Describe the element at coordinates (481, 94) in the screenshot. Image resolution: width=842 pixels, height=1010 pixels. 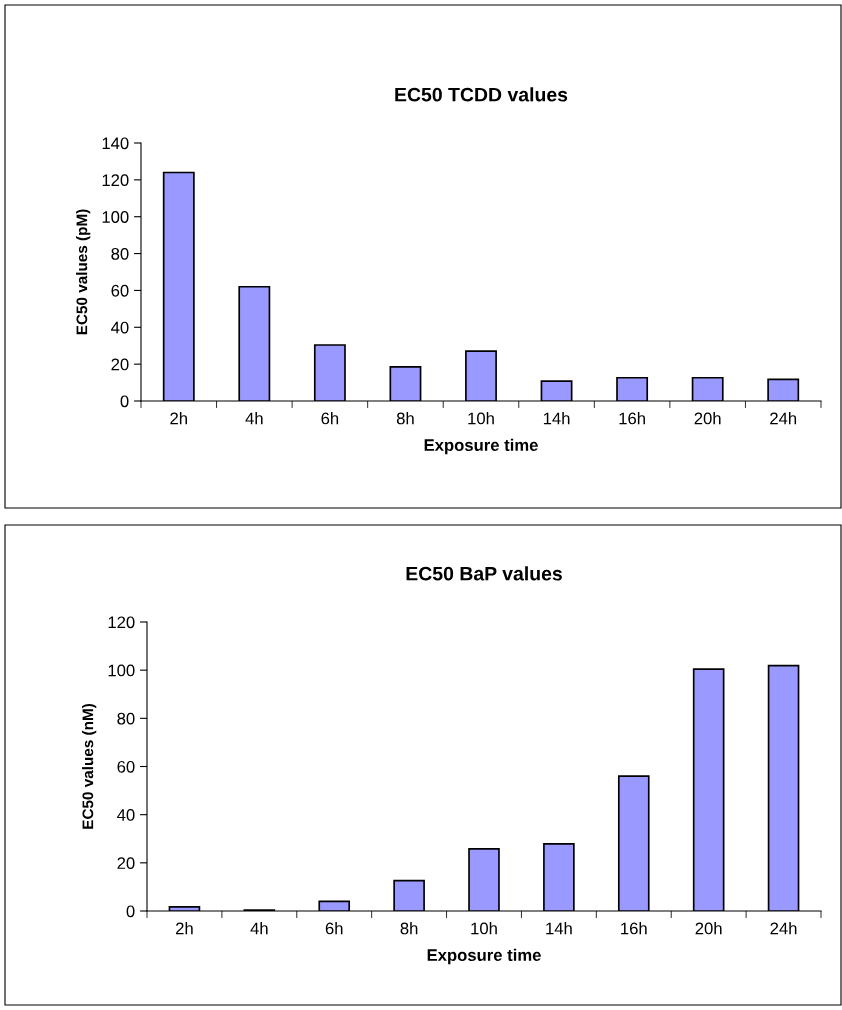
I see `chart-title: EC50 TCDD values` at that location.